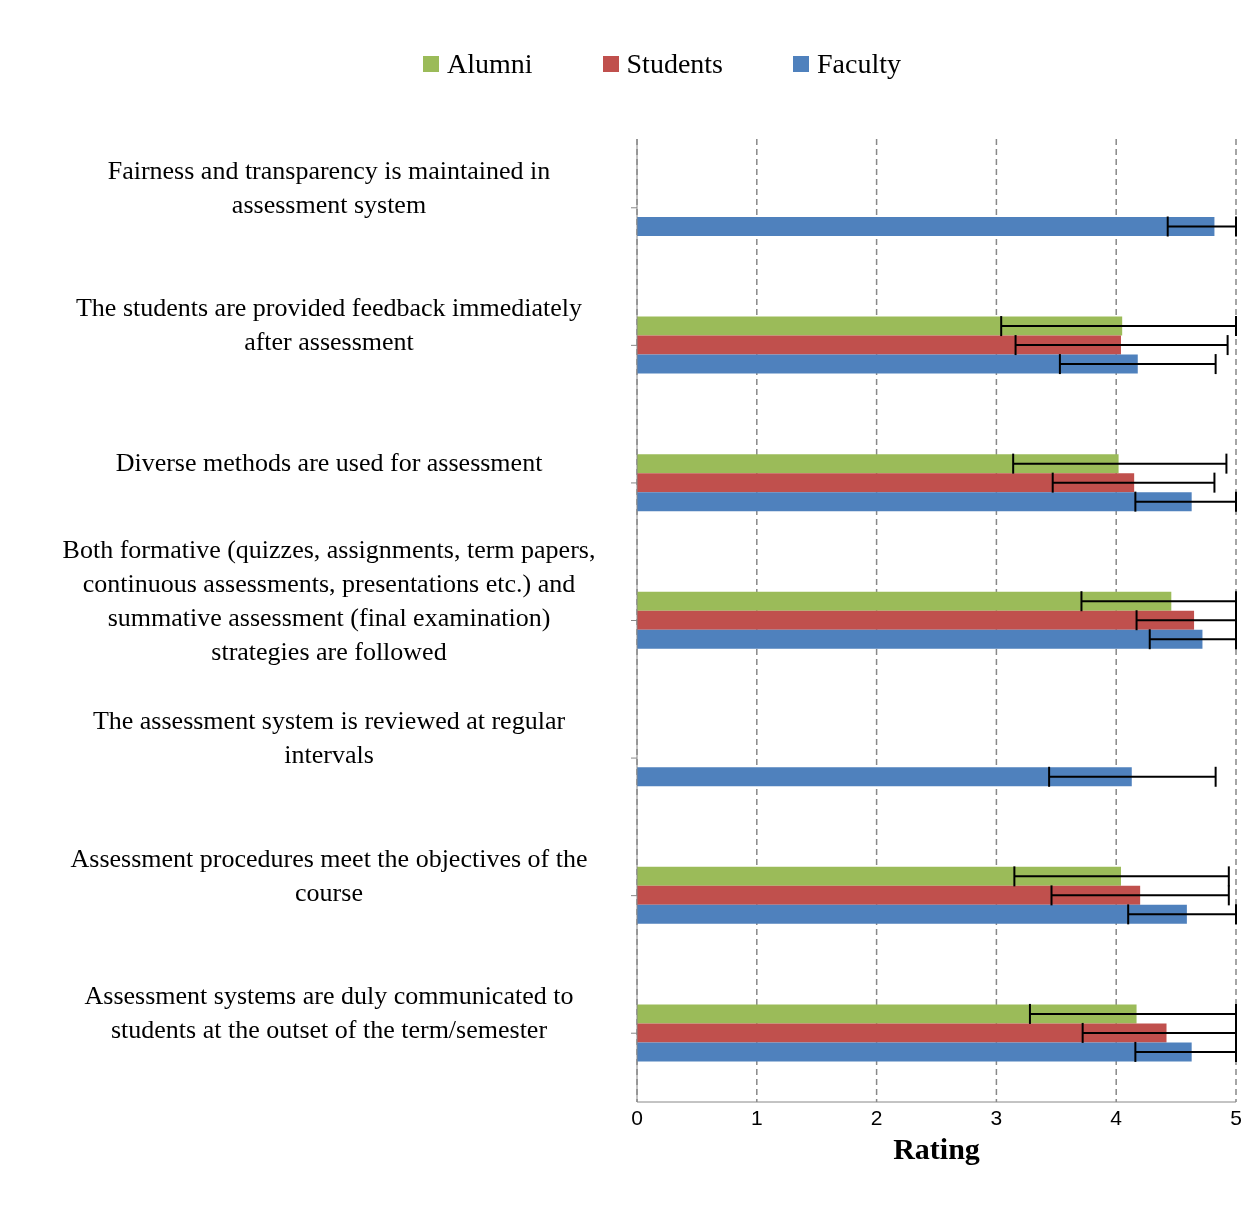 The height and width of the screenshot is (1209, 1248). Describe the element at coordinates (674, 64) in the screenshot. I see `legend-label: Students` at that location.